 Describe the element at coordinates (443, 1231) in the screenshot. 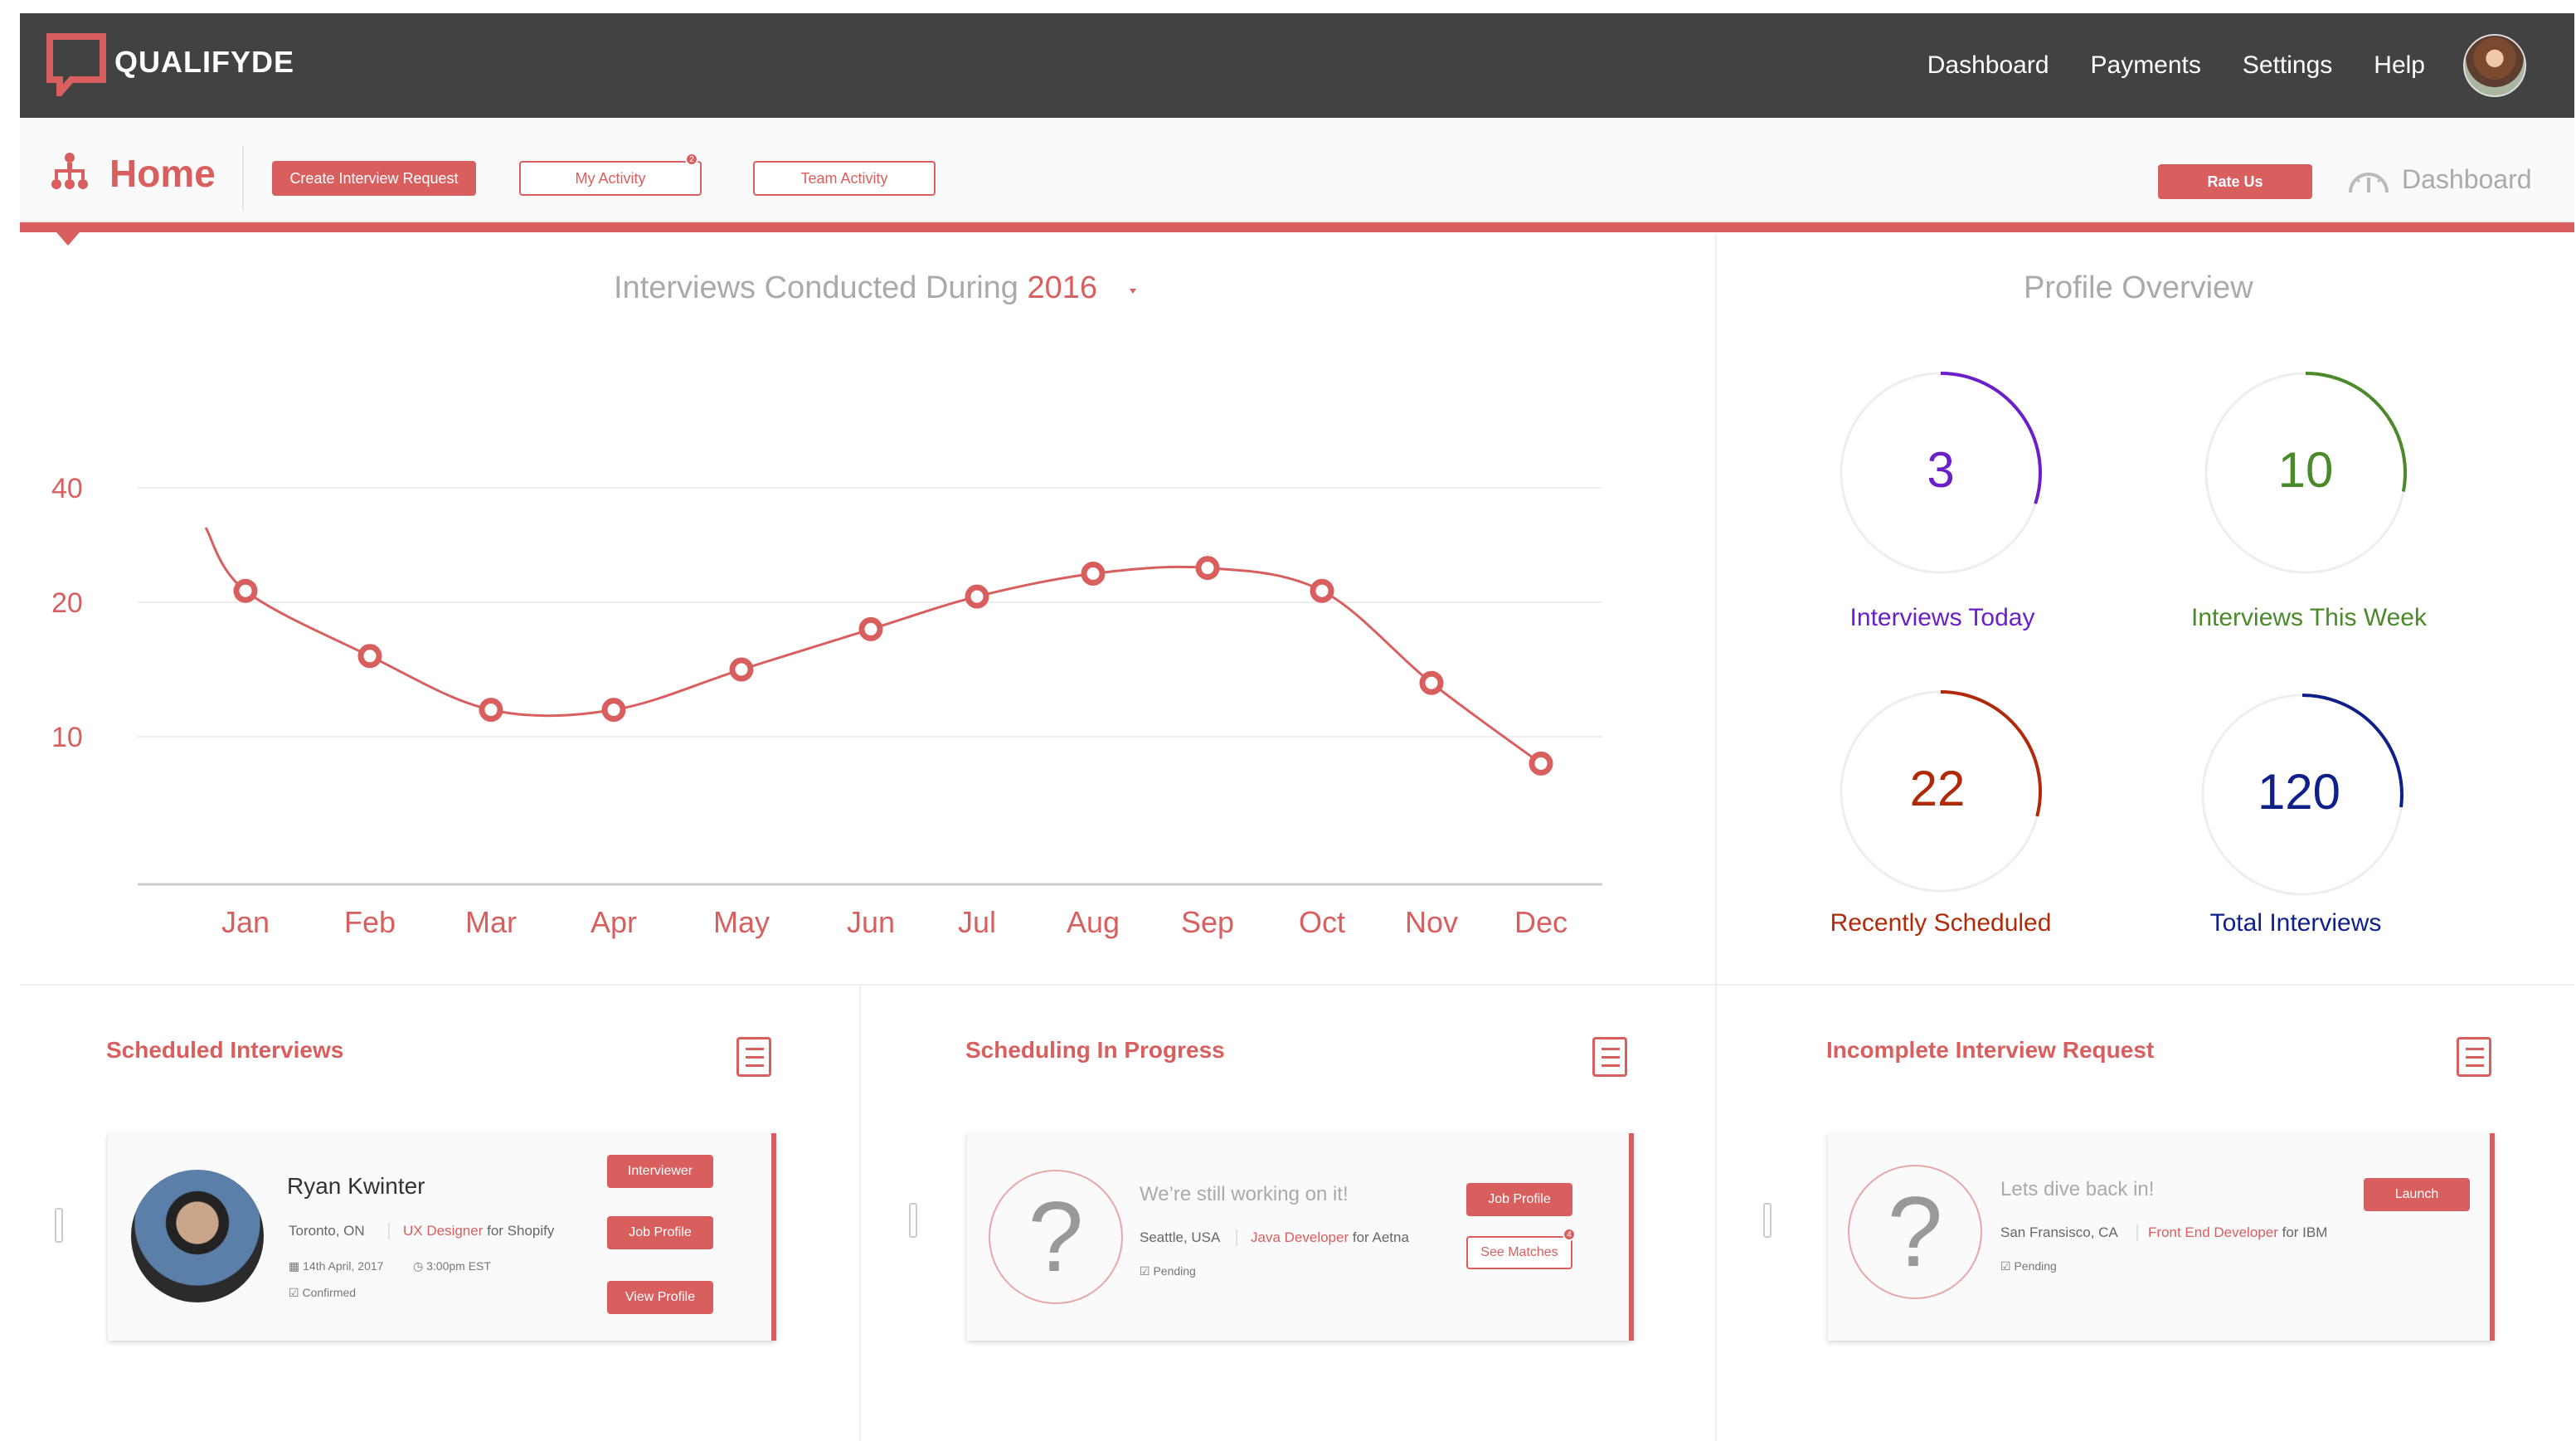

I see `candidate-role: UX Designer` at that location.